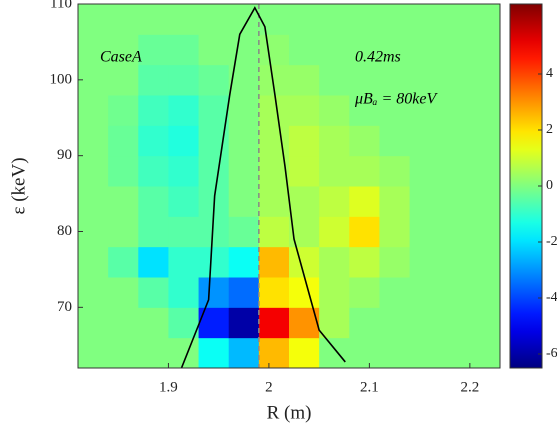  What do you see at coordinates (289, 412) in the screenshot?
I see `x-axis-label: R (m)` at bounding box center [289, 412].